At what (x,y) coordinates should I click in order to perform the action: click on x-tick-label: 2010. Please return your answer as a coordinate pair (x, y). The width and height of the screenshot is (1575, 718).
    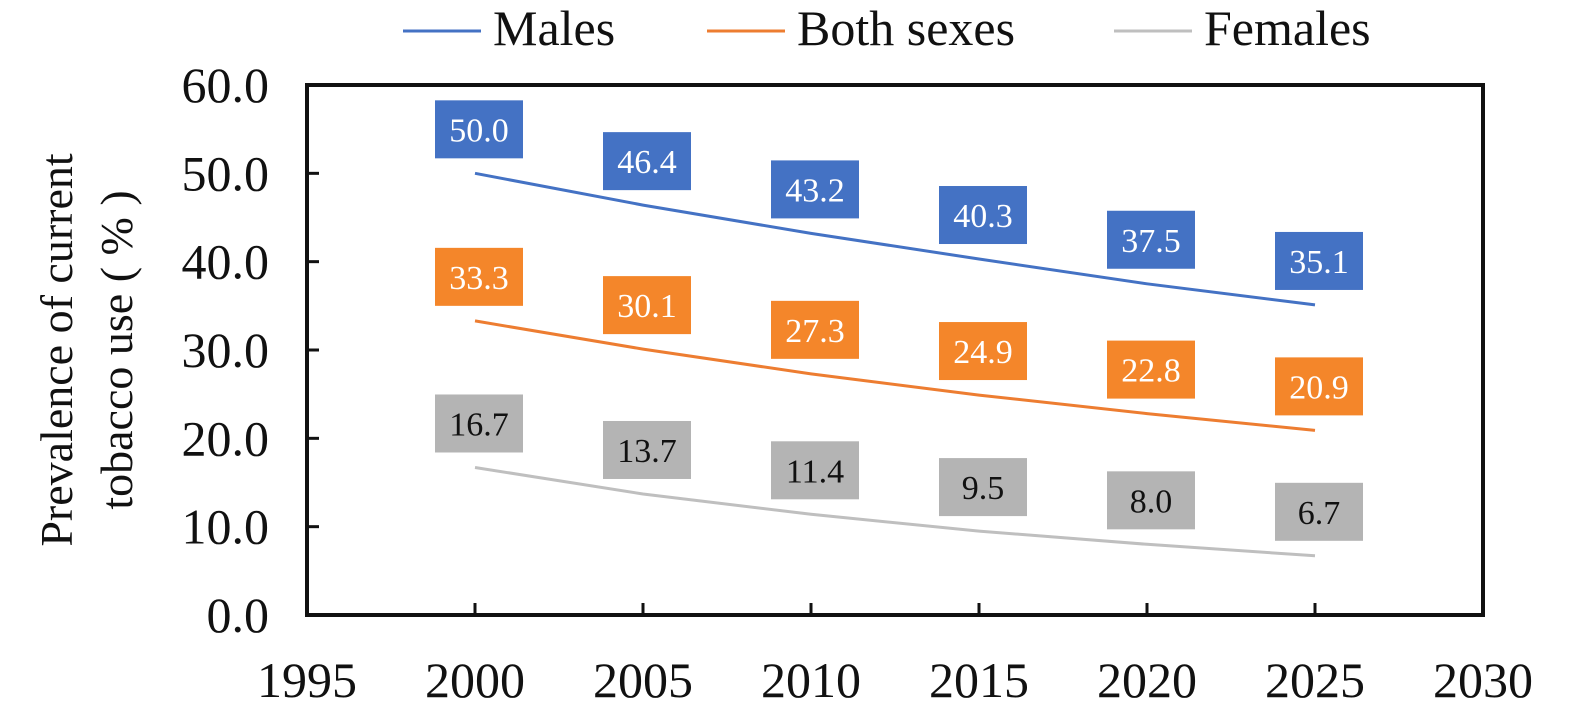
    Looking at the image, I should click on (811, 680).